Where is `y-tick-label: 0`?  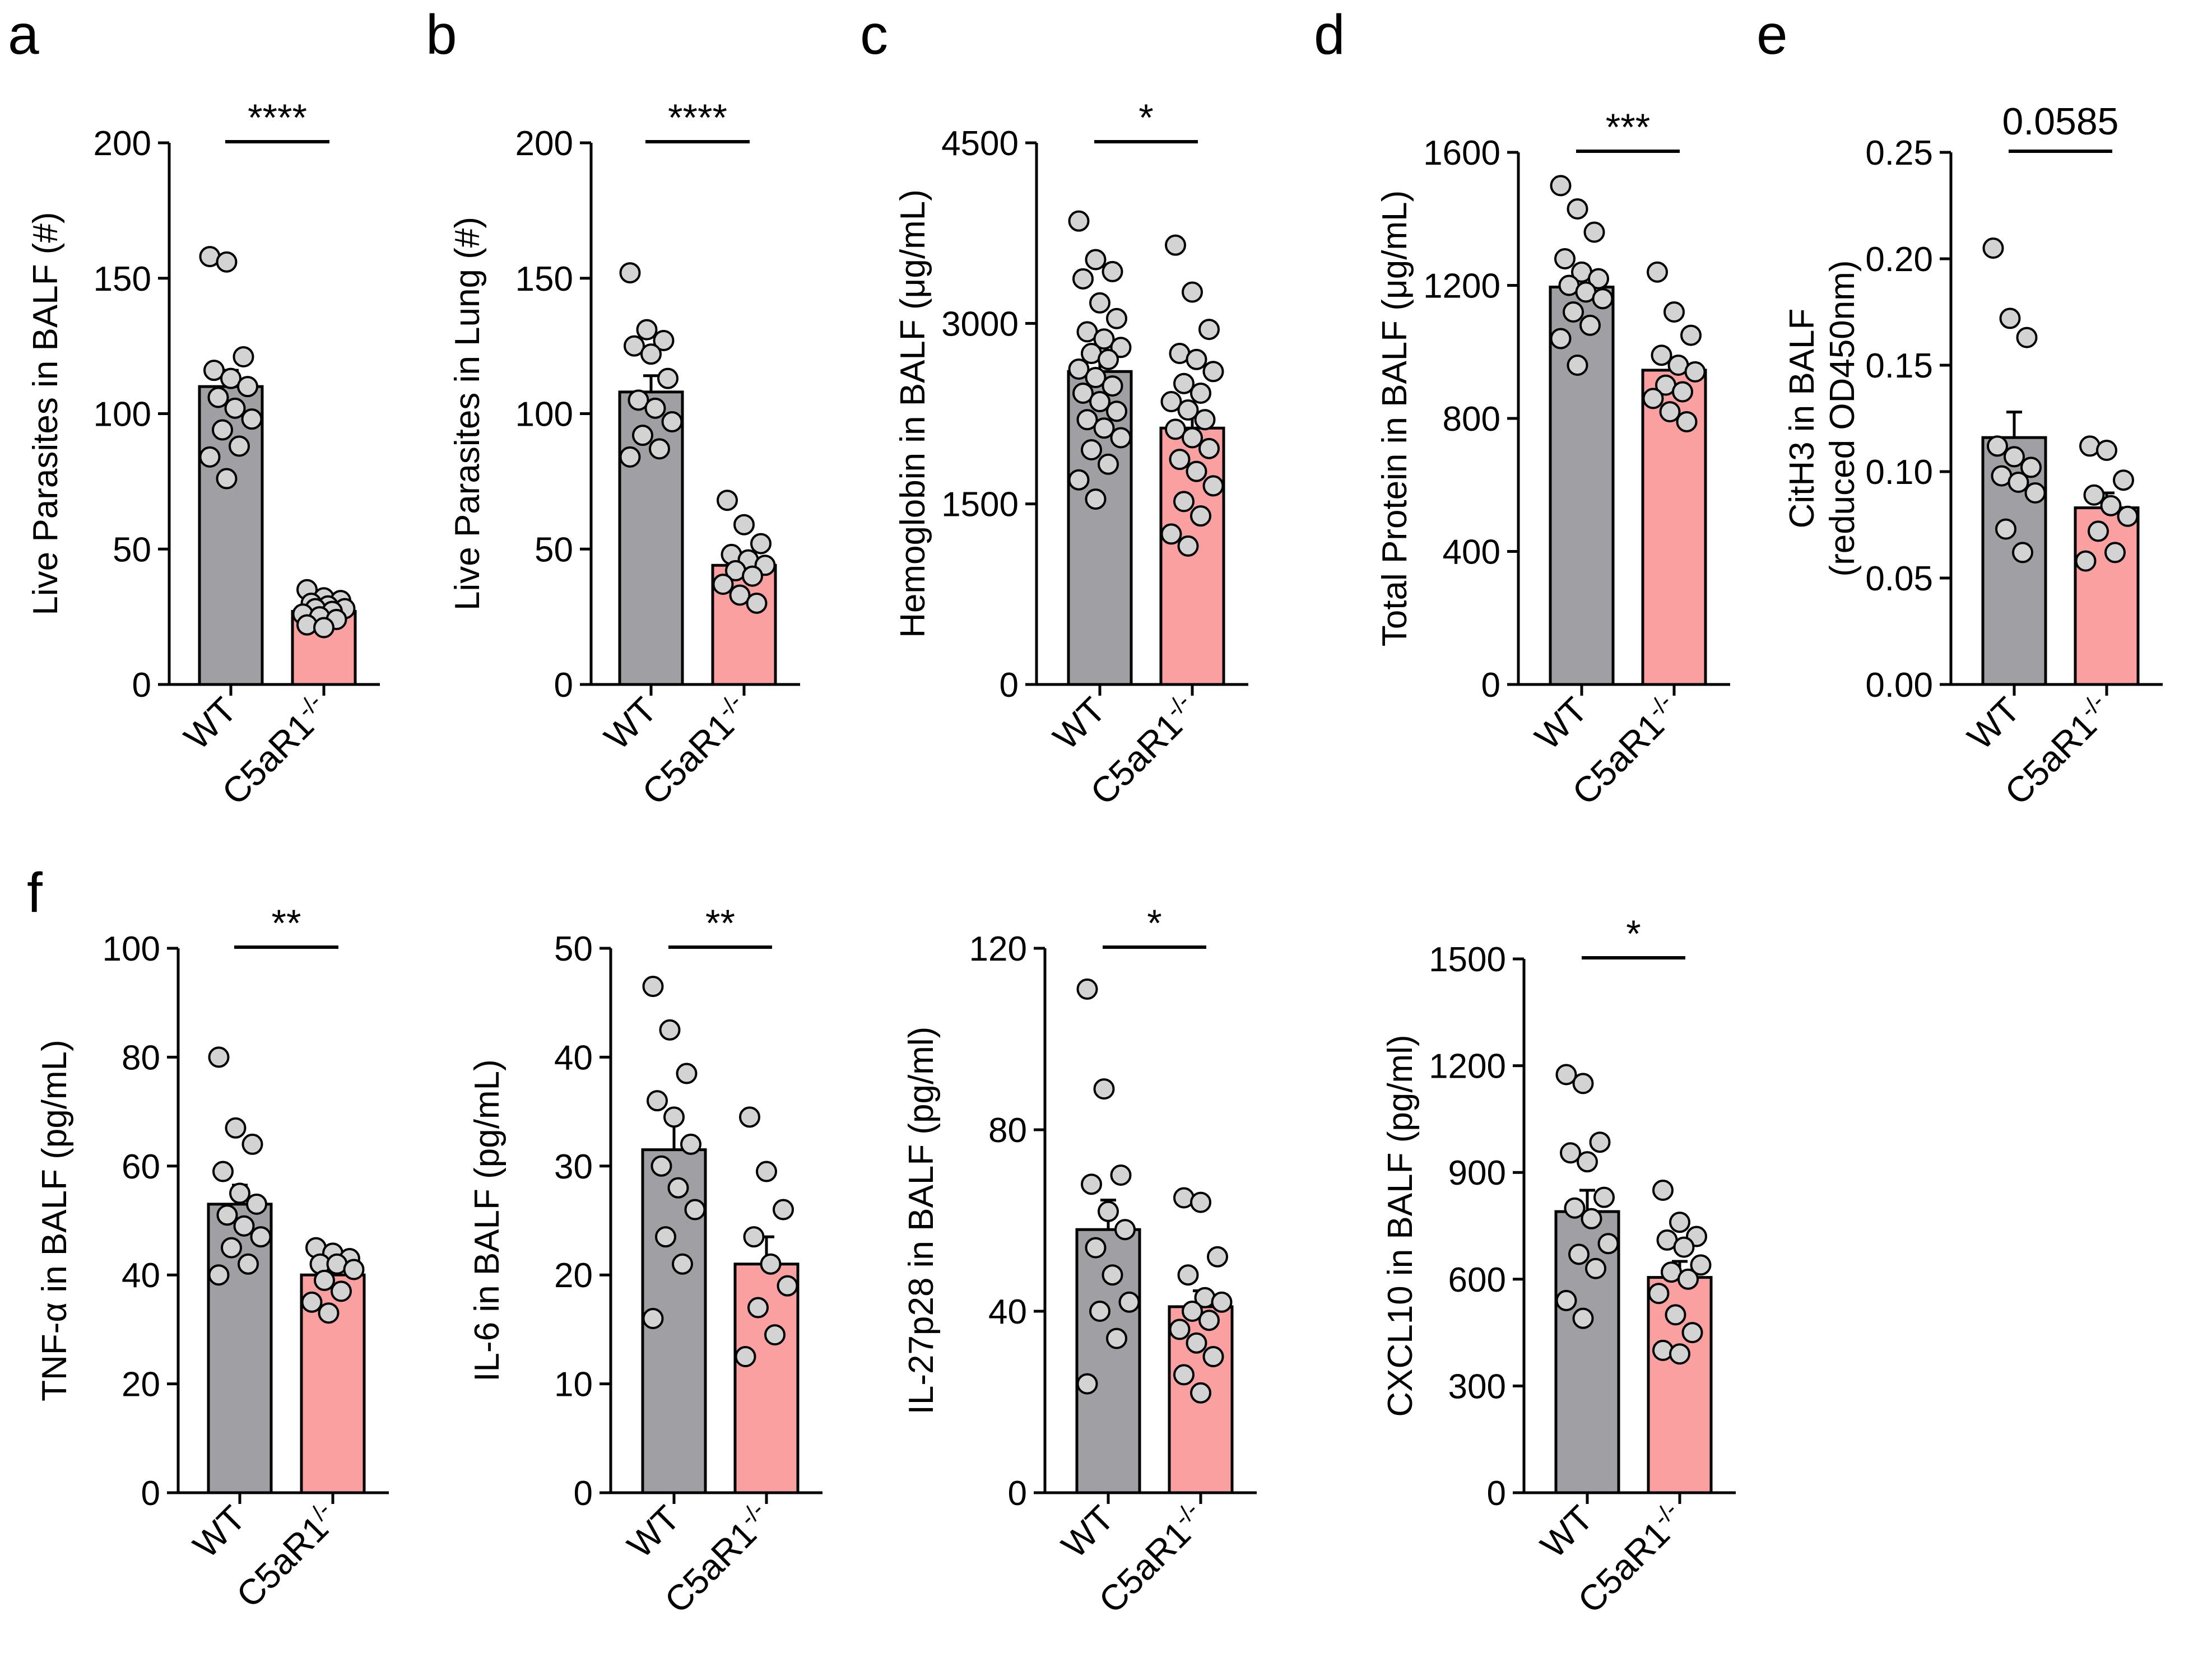 y-tick-label: 0 is located at coordinates (563, 685).